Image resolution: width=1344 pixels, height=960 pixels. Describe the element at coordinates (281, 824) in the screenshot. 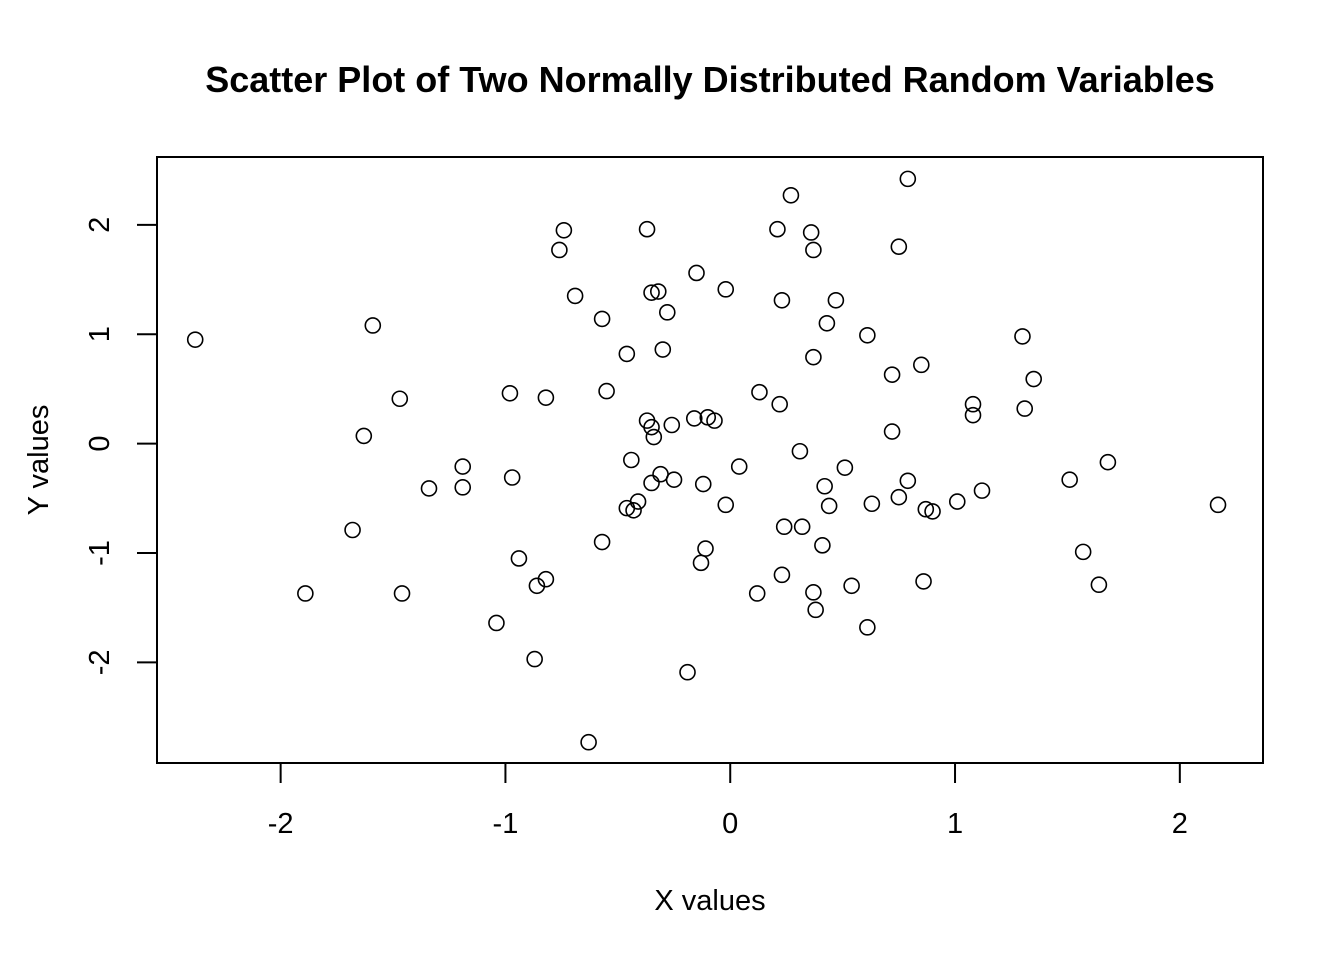

I see `x-tick-label: -2` at that location.